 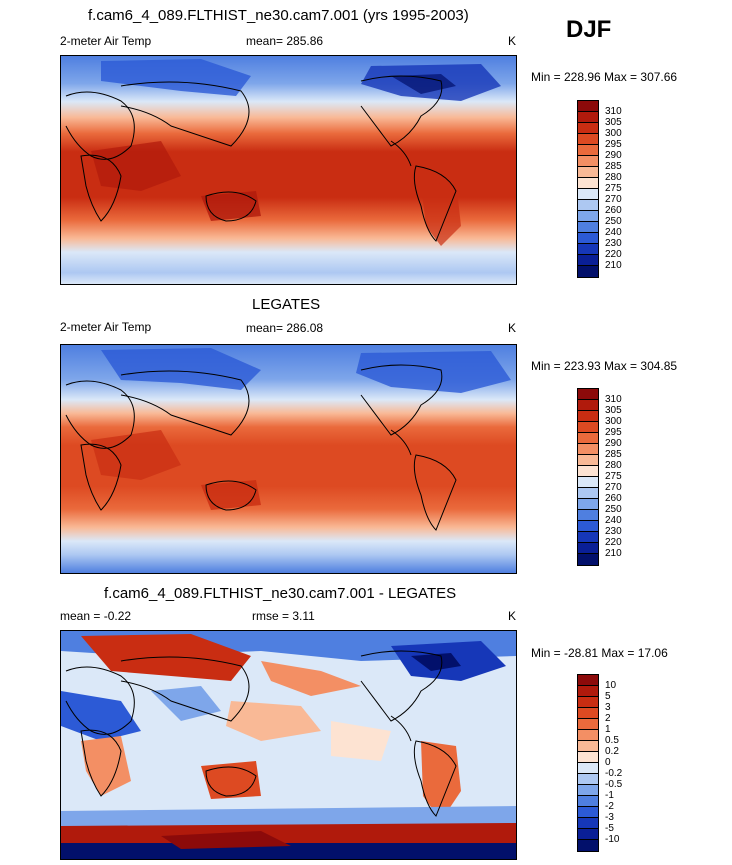 What do you see at coordinates (599, 653) in the screenshot?
I see `panel3-minmax: Min = -28.81 Max = 17.06` at bounding box center [599, 653].